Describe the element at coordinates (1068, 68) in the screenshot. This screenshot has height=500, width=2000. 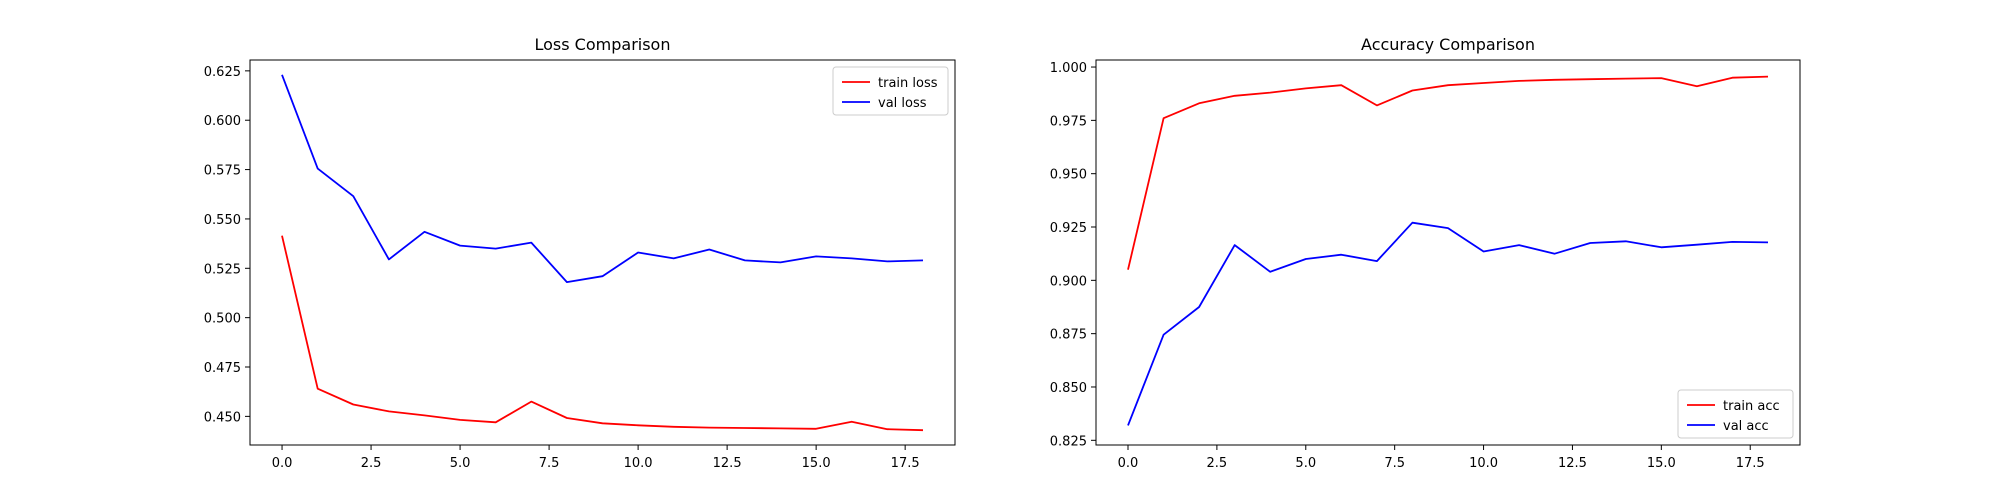
I see `y-tick-label: 1.000` at that location.